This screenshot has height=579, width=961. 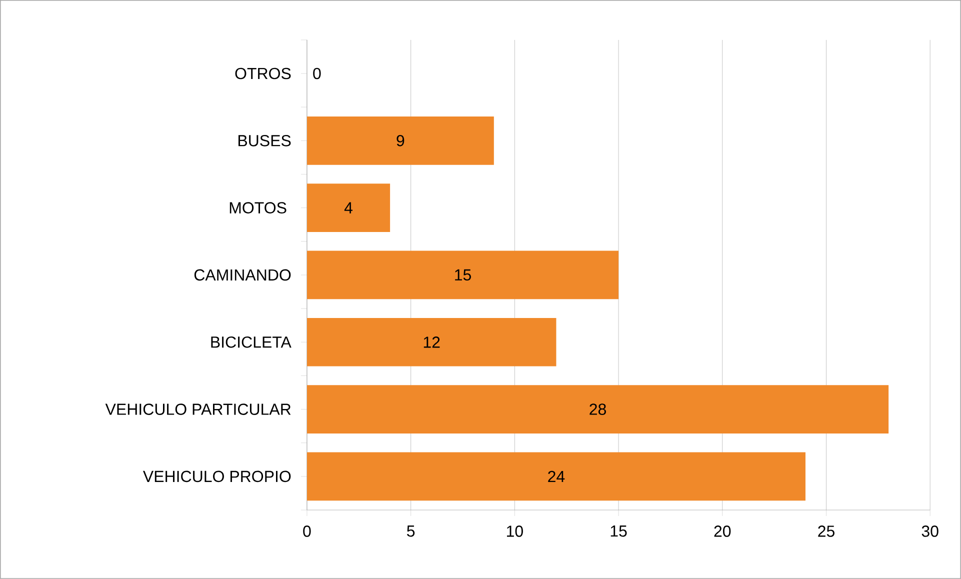 What do you see at coordinates (618, 531) in the screenshot?
I see `x-tick-label: 15` at bounding box center [618, 531].